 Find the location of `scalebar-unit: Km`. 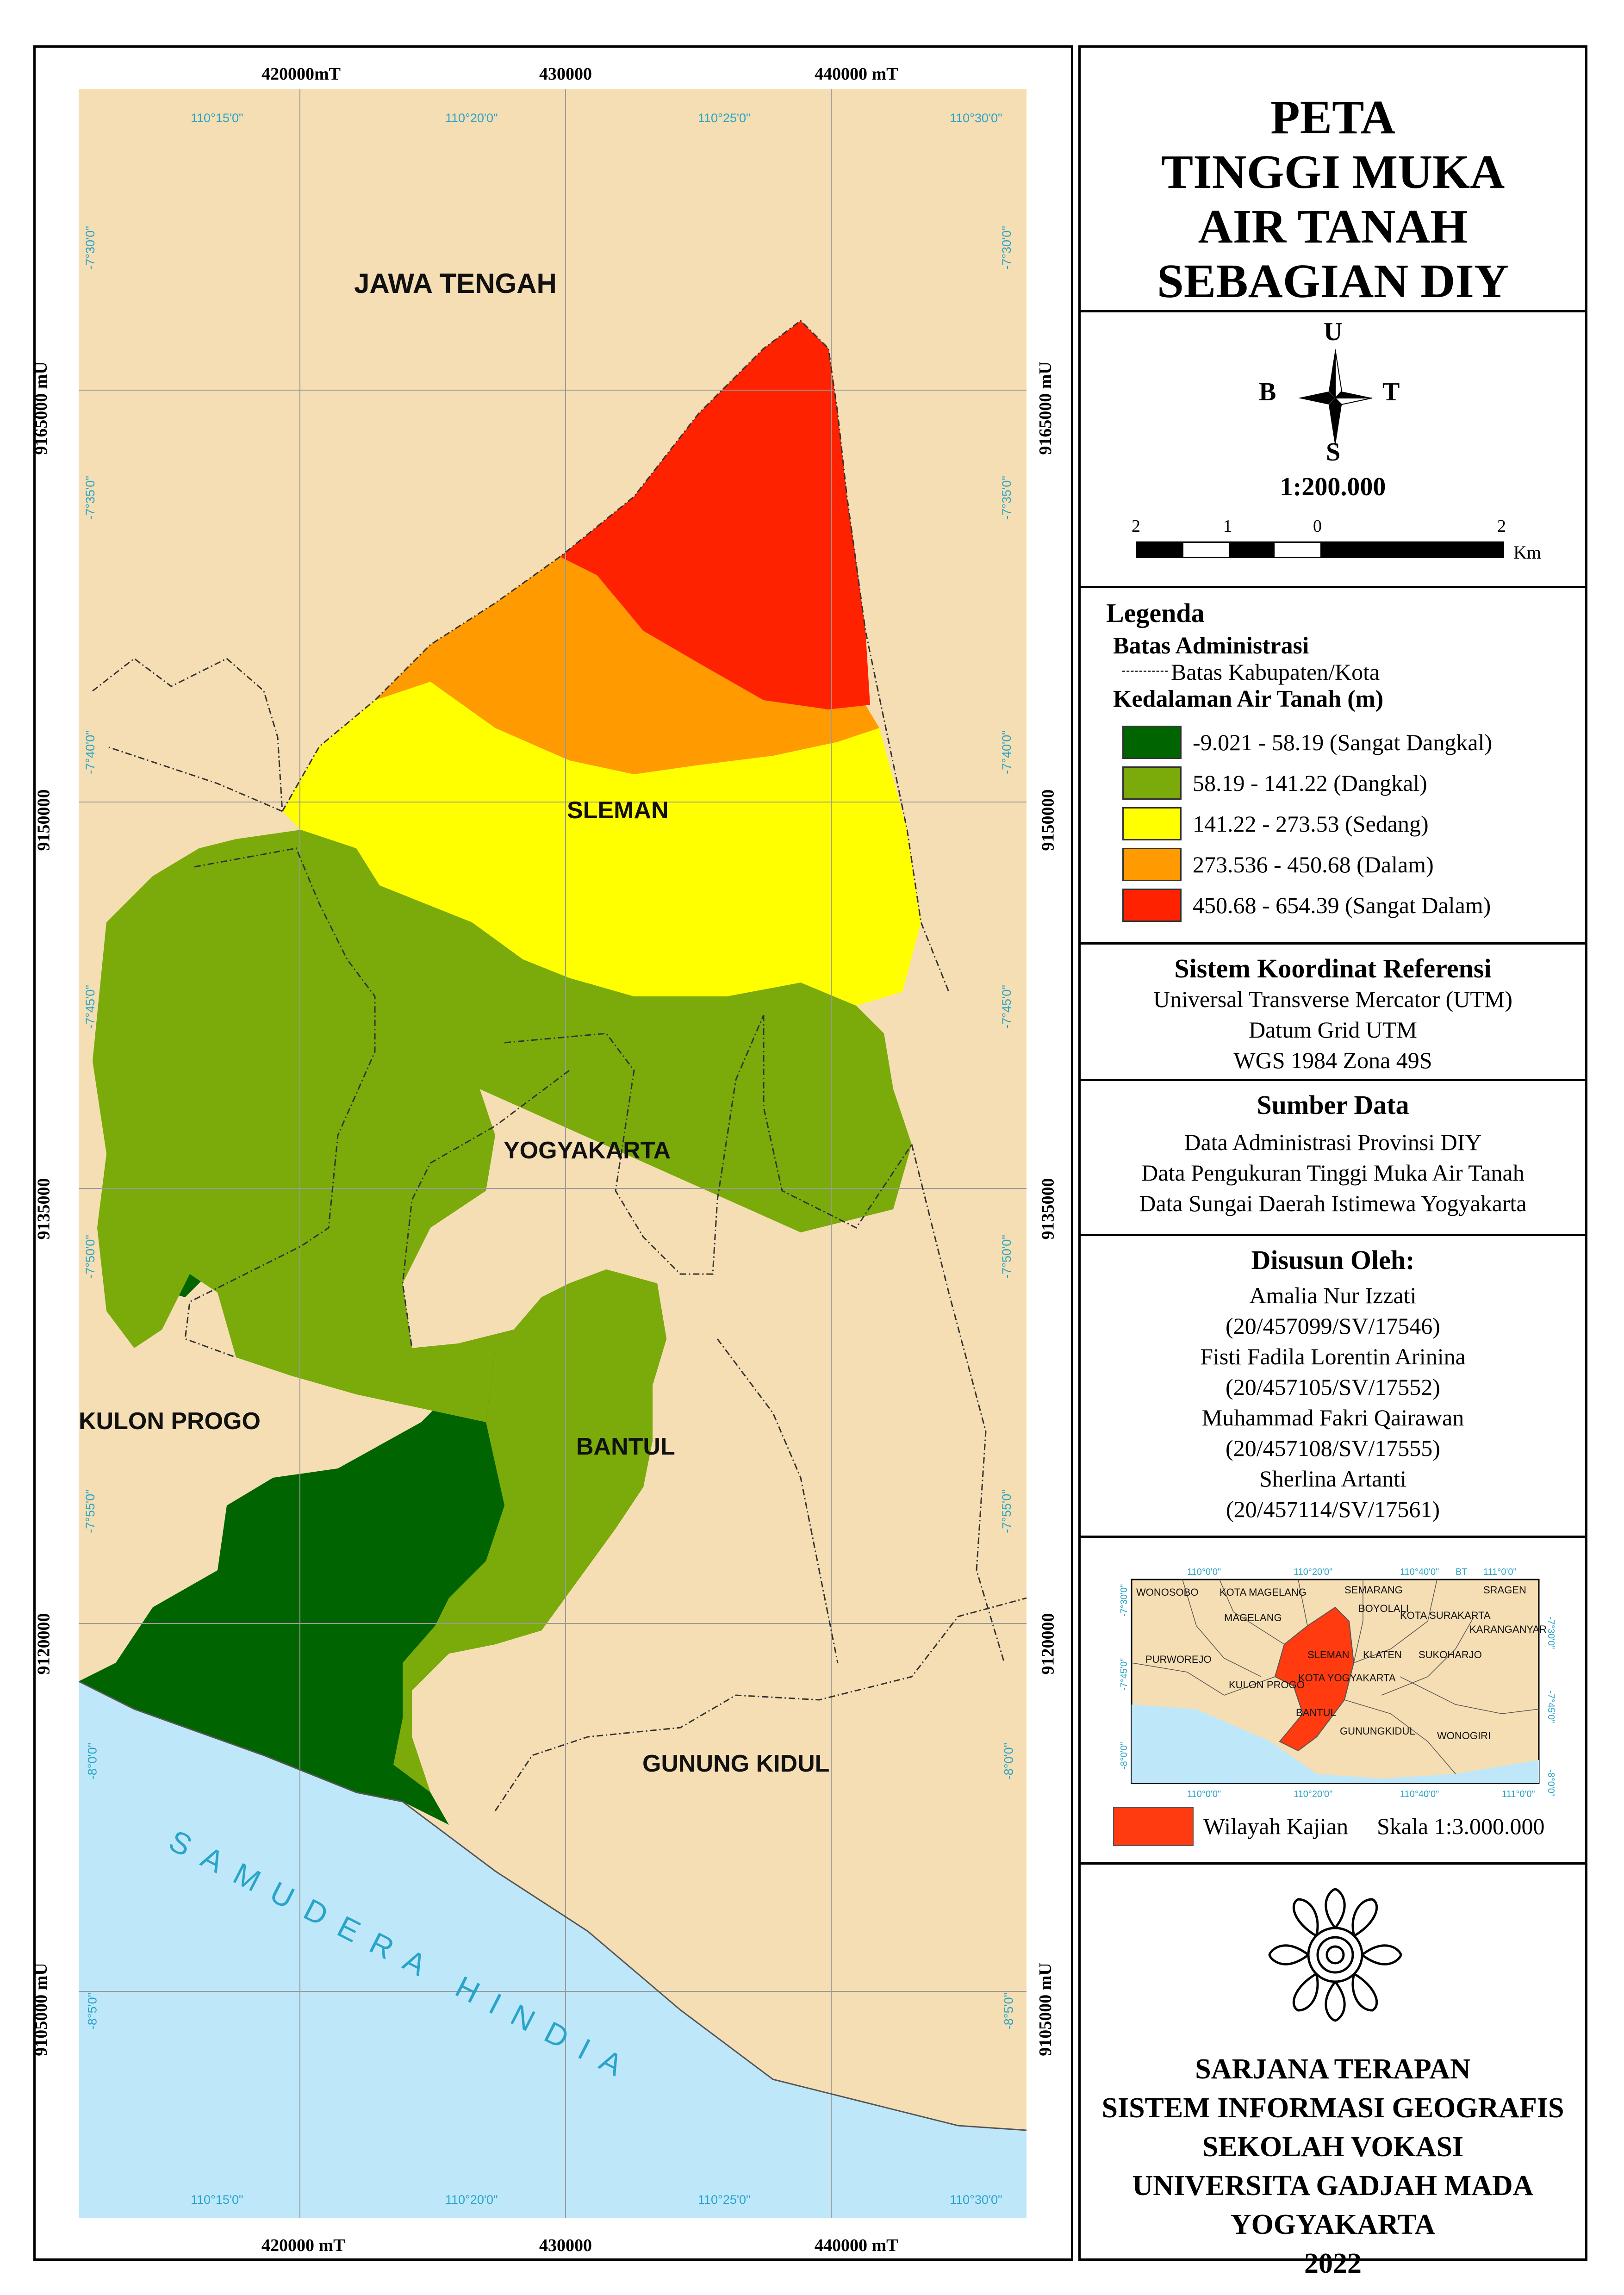

scalebar-unit: Km is located at coordinates (1527, 552).